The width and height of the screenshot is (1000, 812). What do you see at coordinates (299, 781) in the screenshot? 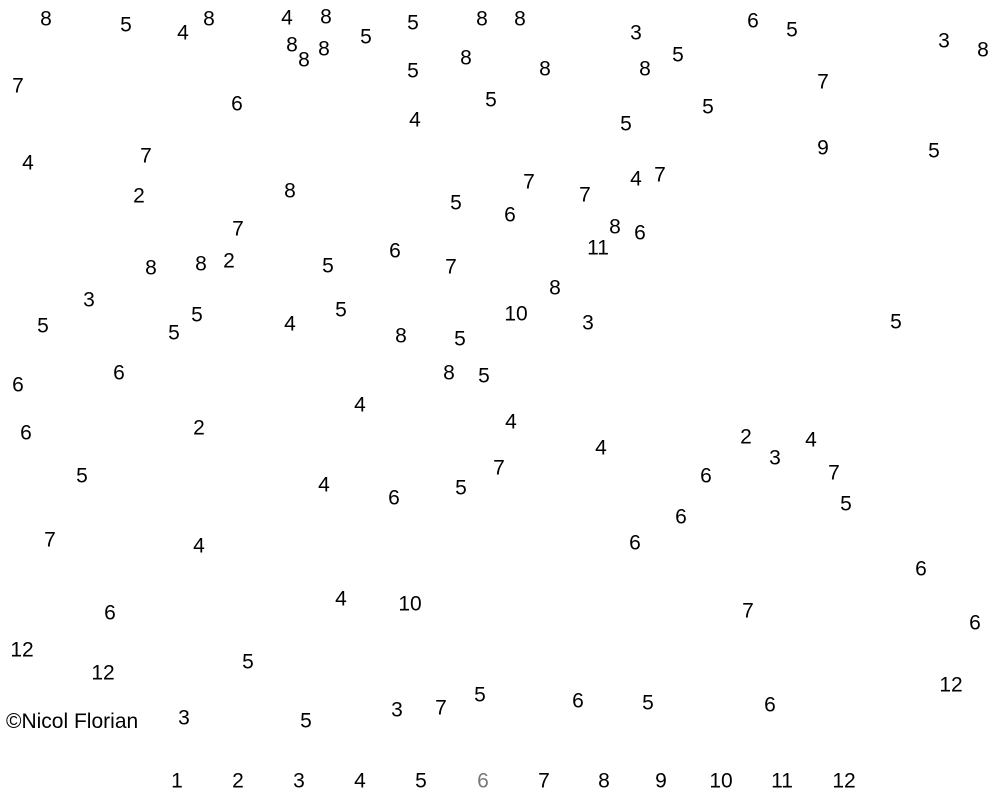
I see `legend-number-3: 3` at bounding box center [299, 781].